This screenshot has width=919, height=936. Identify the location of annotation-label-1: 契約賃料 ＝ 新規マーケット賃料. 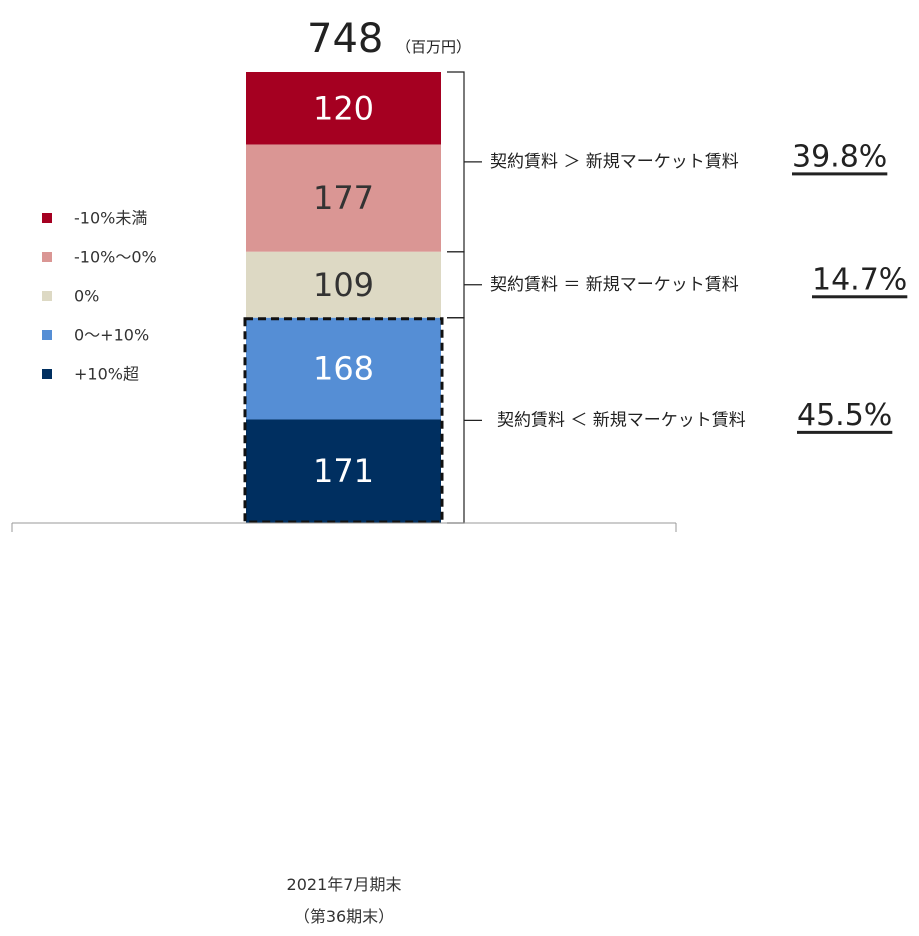
(614, 285).